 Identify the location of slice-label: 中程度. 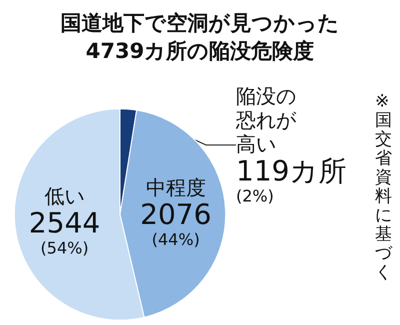
(176, 187).